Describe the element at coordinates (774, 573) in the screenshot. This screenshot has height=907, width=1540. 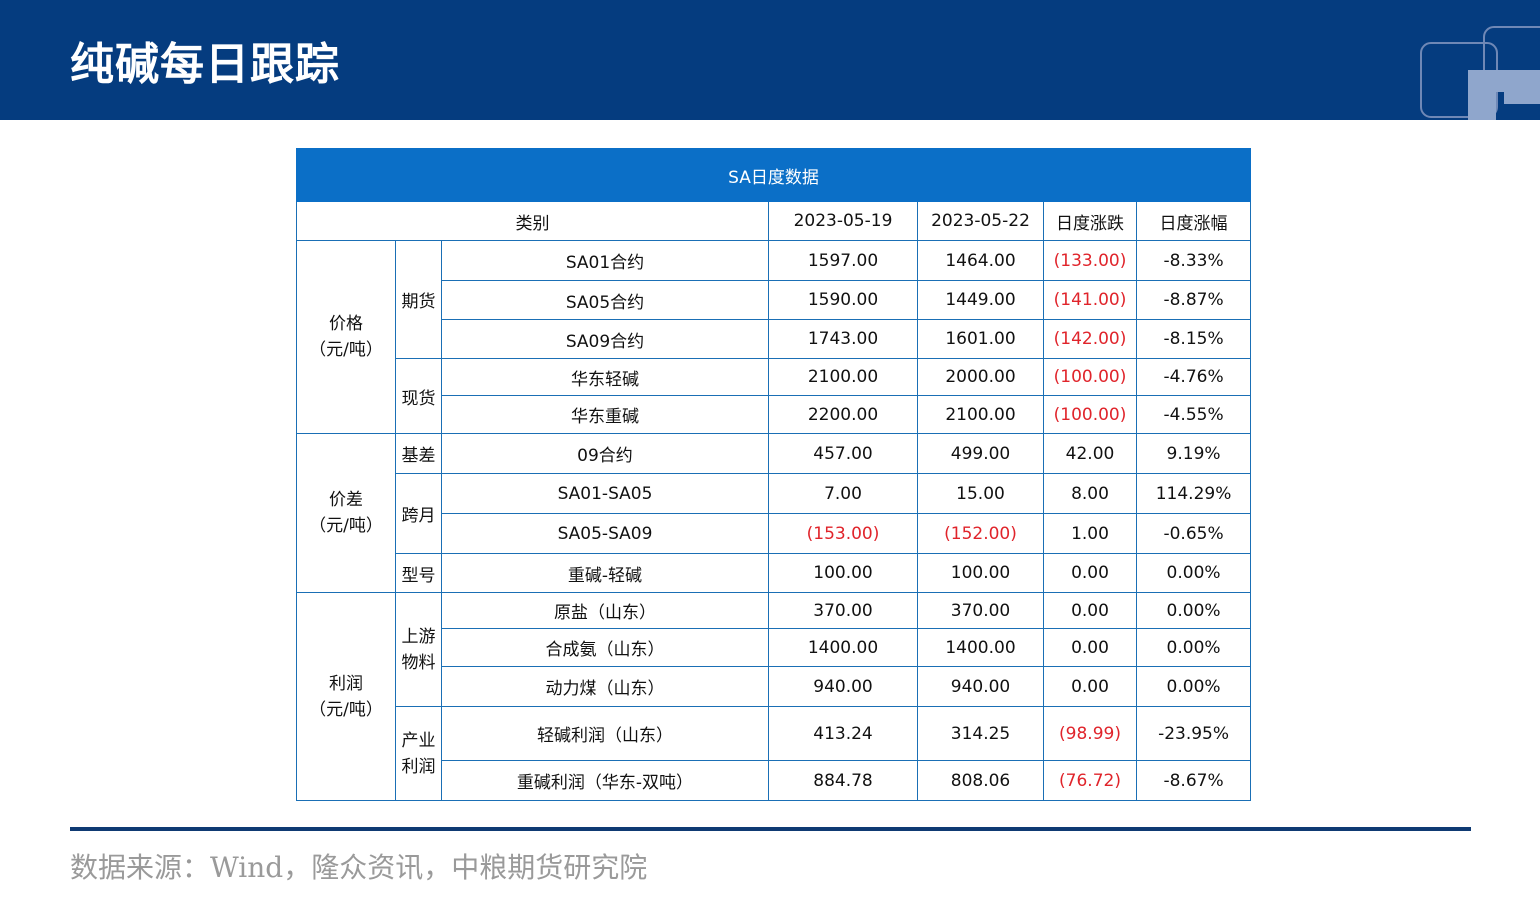
I see `table-row: 型号 重碱-轻碱 100.00 100.00 0.00 0.00%` at that location.